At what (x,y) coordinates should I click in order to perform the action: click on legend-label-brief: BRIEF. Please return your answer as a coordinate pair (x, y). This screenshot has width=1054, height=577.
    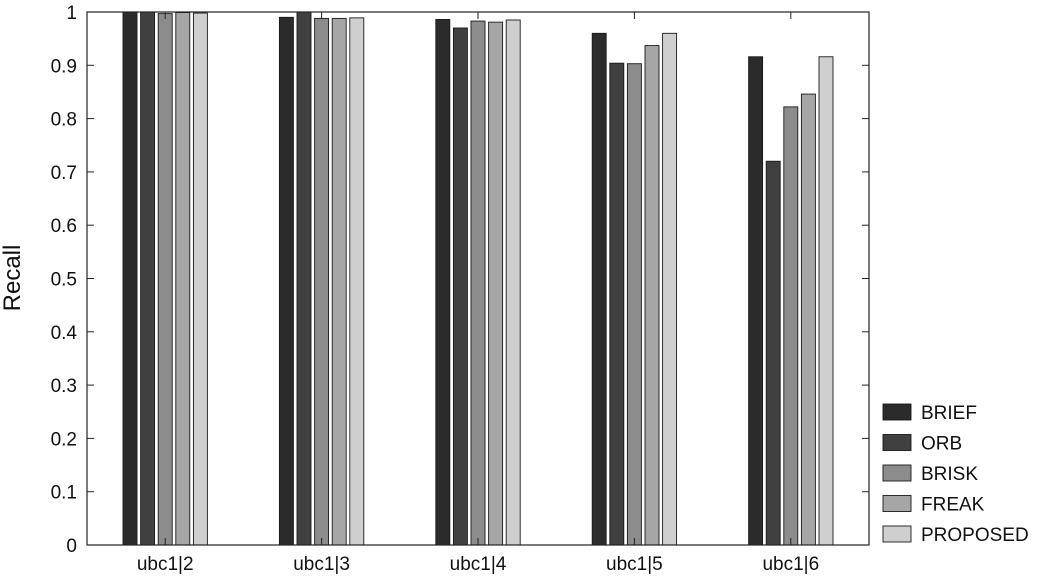
    Looking at the image, I should click on (949, 413).